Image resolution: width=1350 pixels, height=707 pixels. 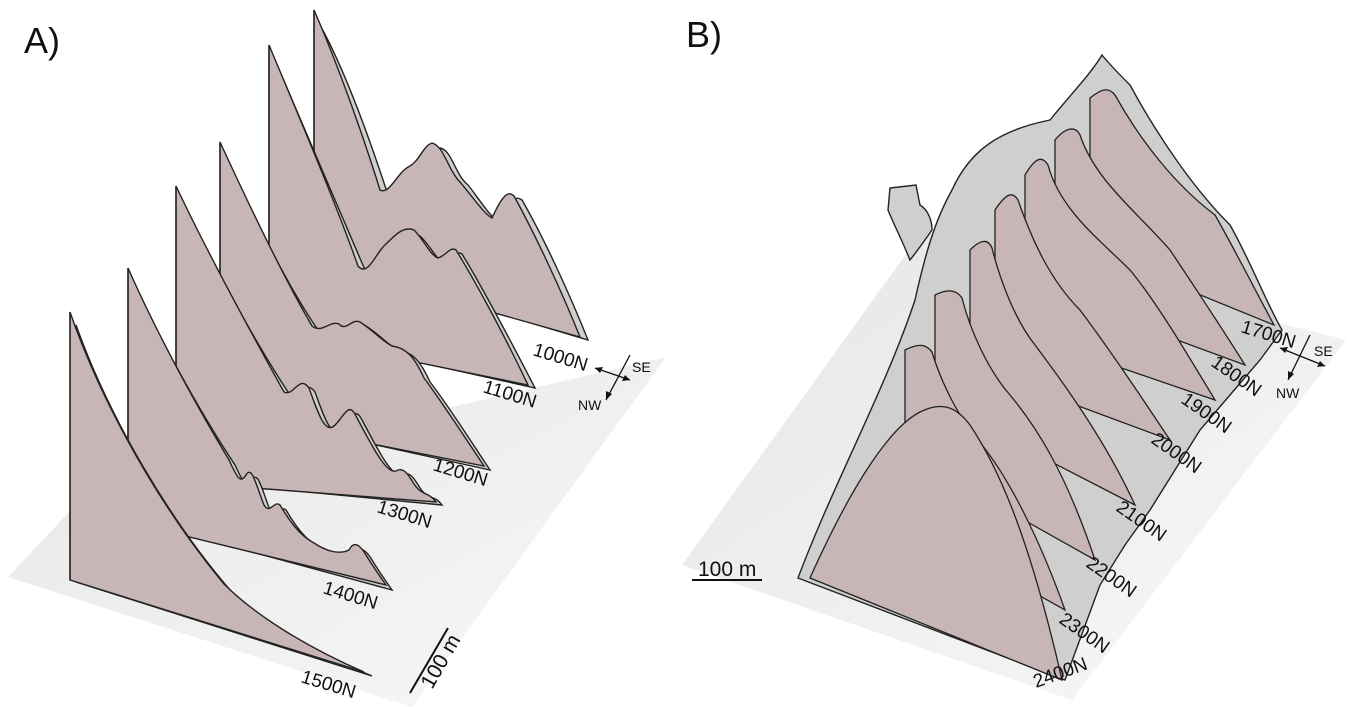 I want to click on panel-a-label: A), so click(x=42, y=40).